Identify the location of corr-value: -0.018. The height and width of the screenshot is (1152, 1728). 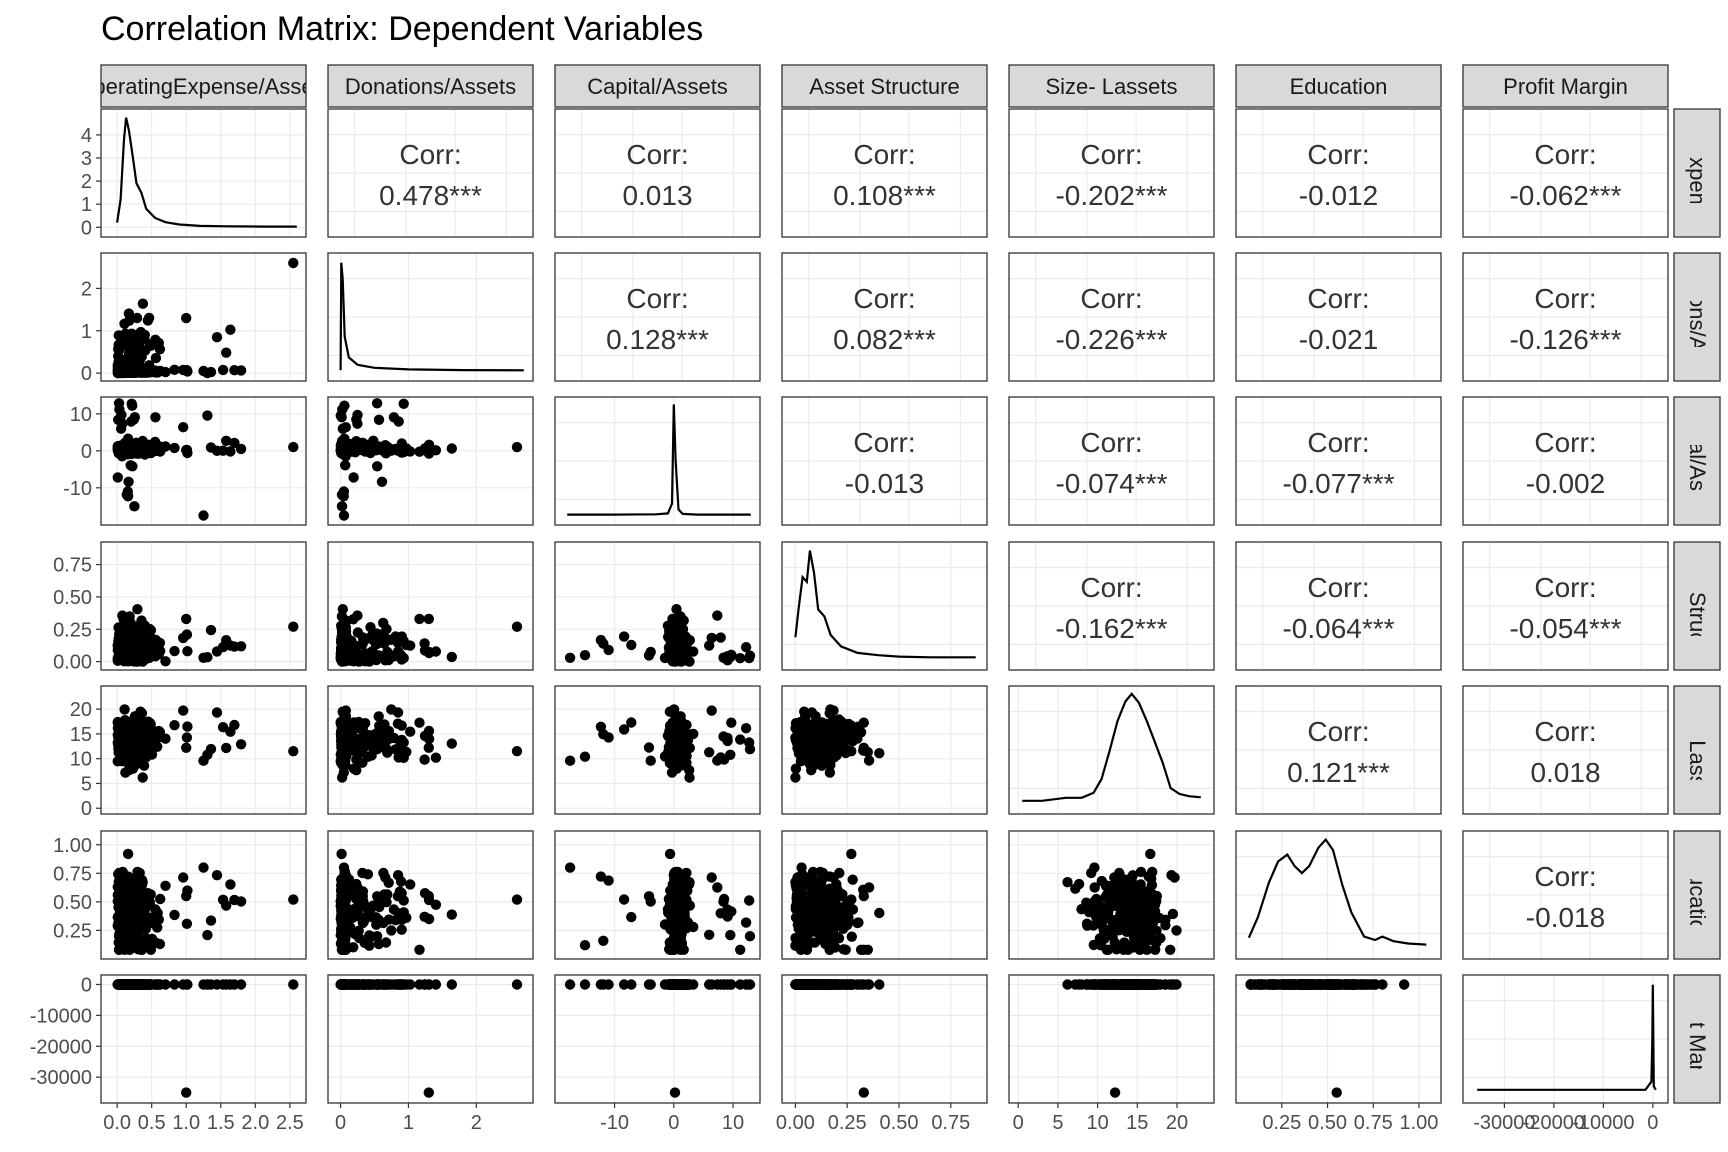
(1565, 917).